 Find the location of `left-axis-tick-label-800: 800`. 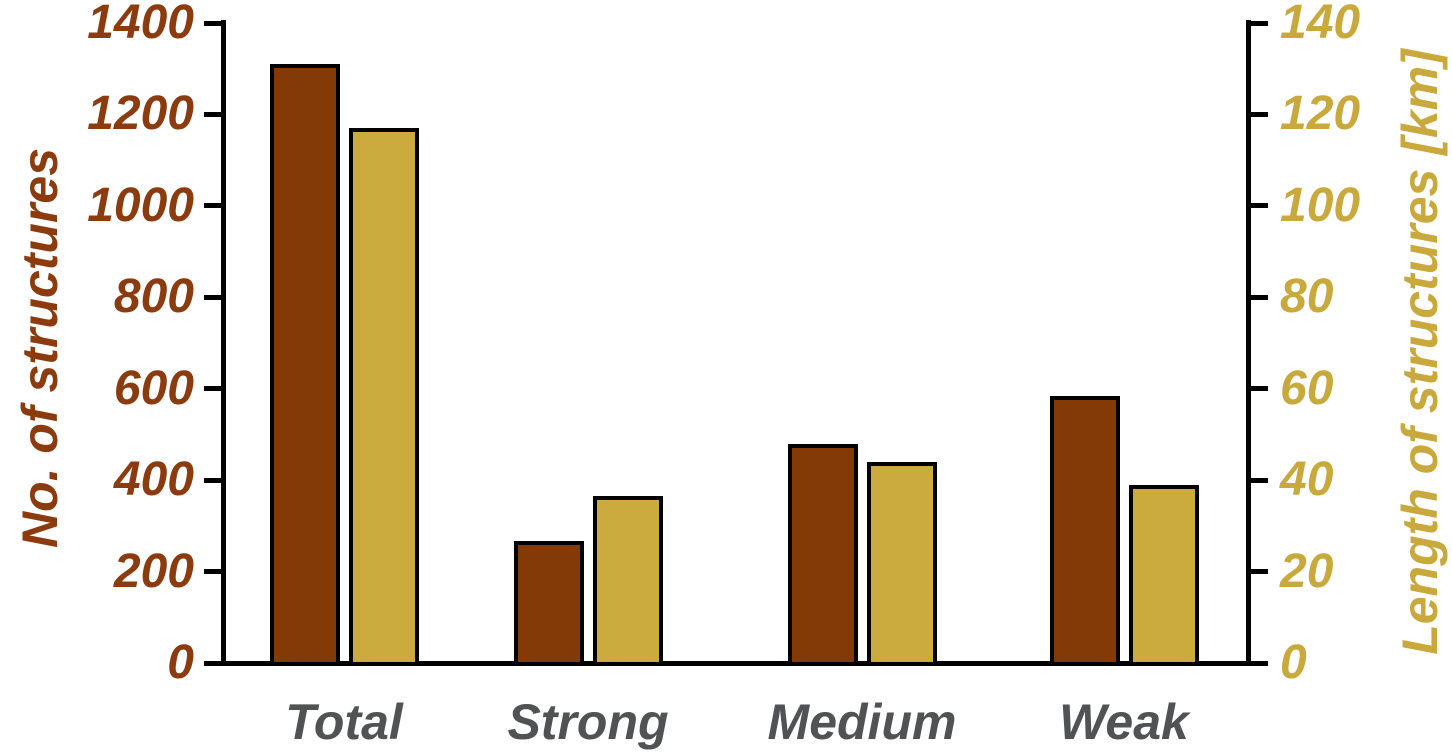

left-axis-tick-label-800: 800 is located at coordinates (153, 297).